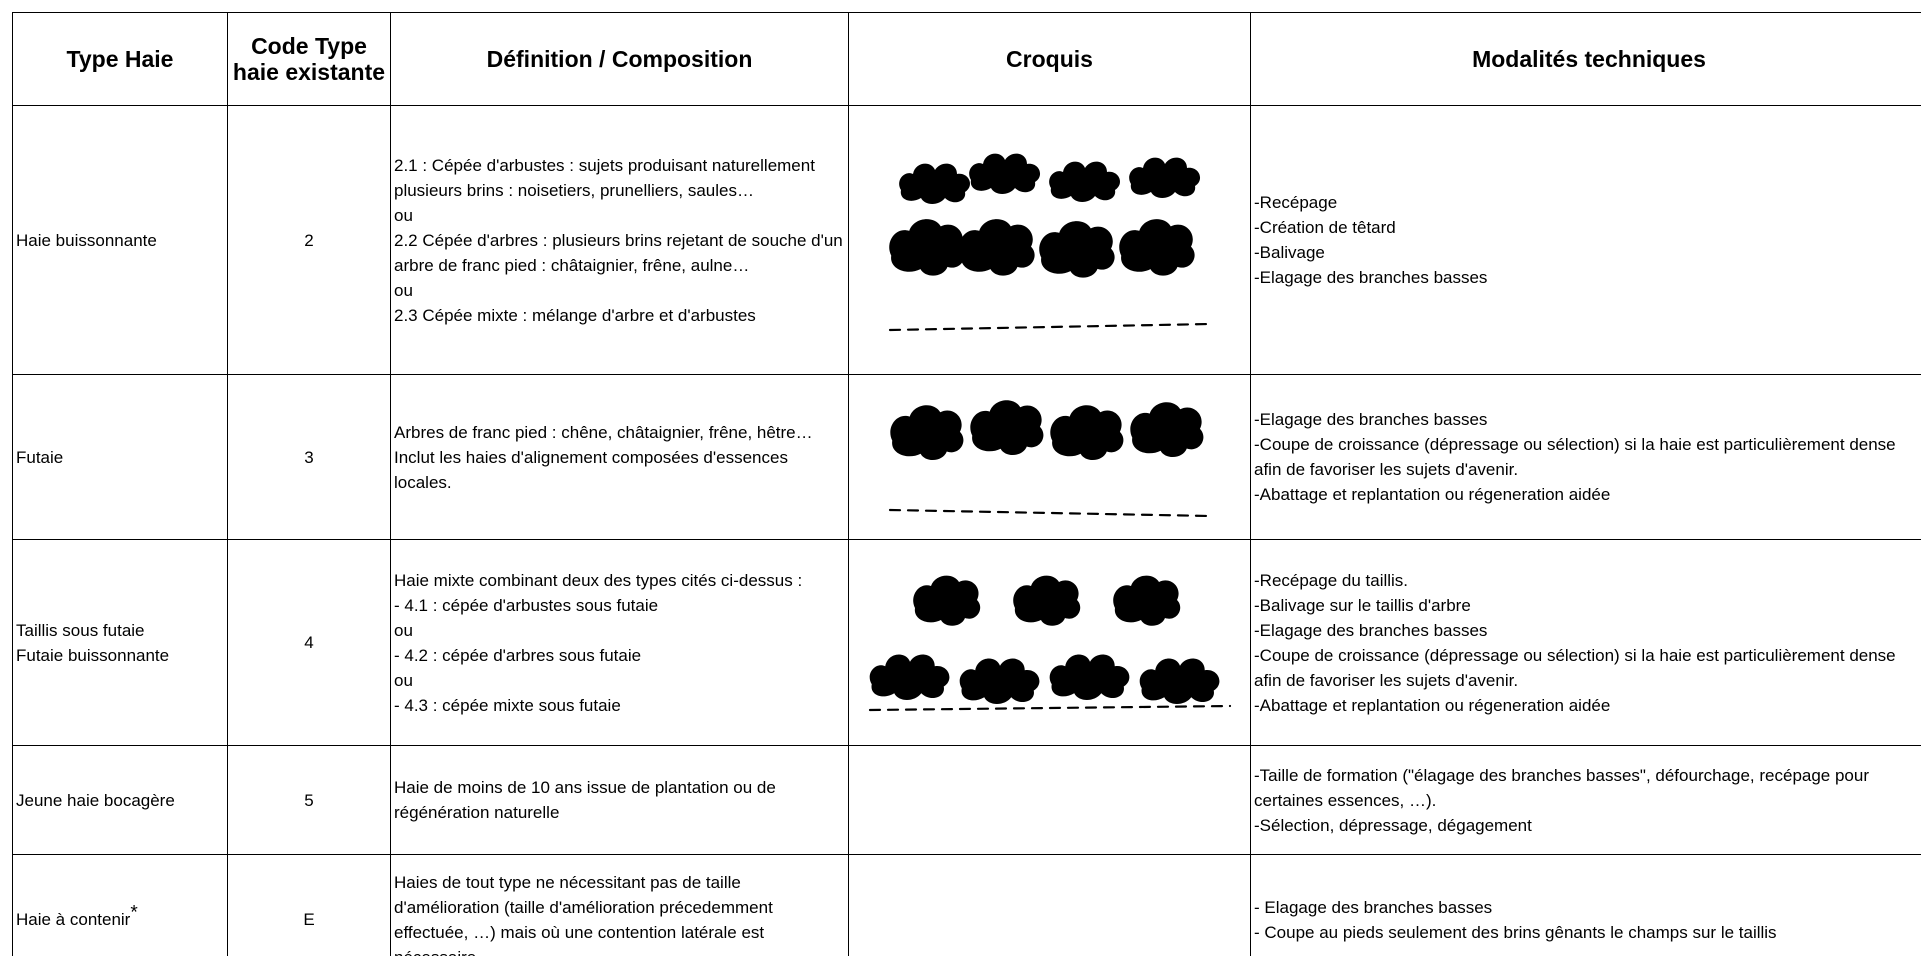 This screenshot has width=1921, height=956. I want to click on sketch-high-forest, so click(1049, 459).